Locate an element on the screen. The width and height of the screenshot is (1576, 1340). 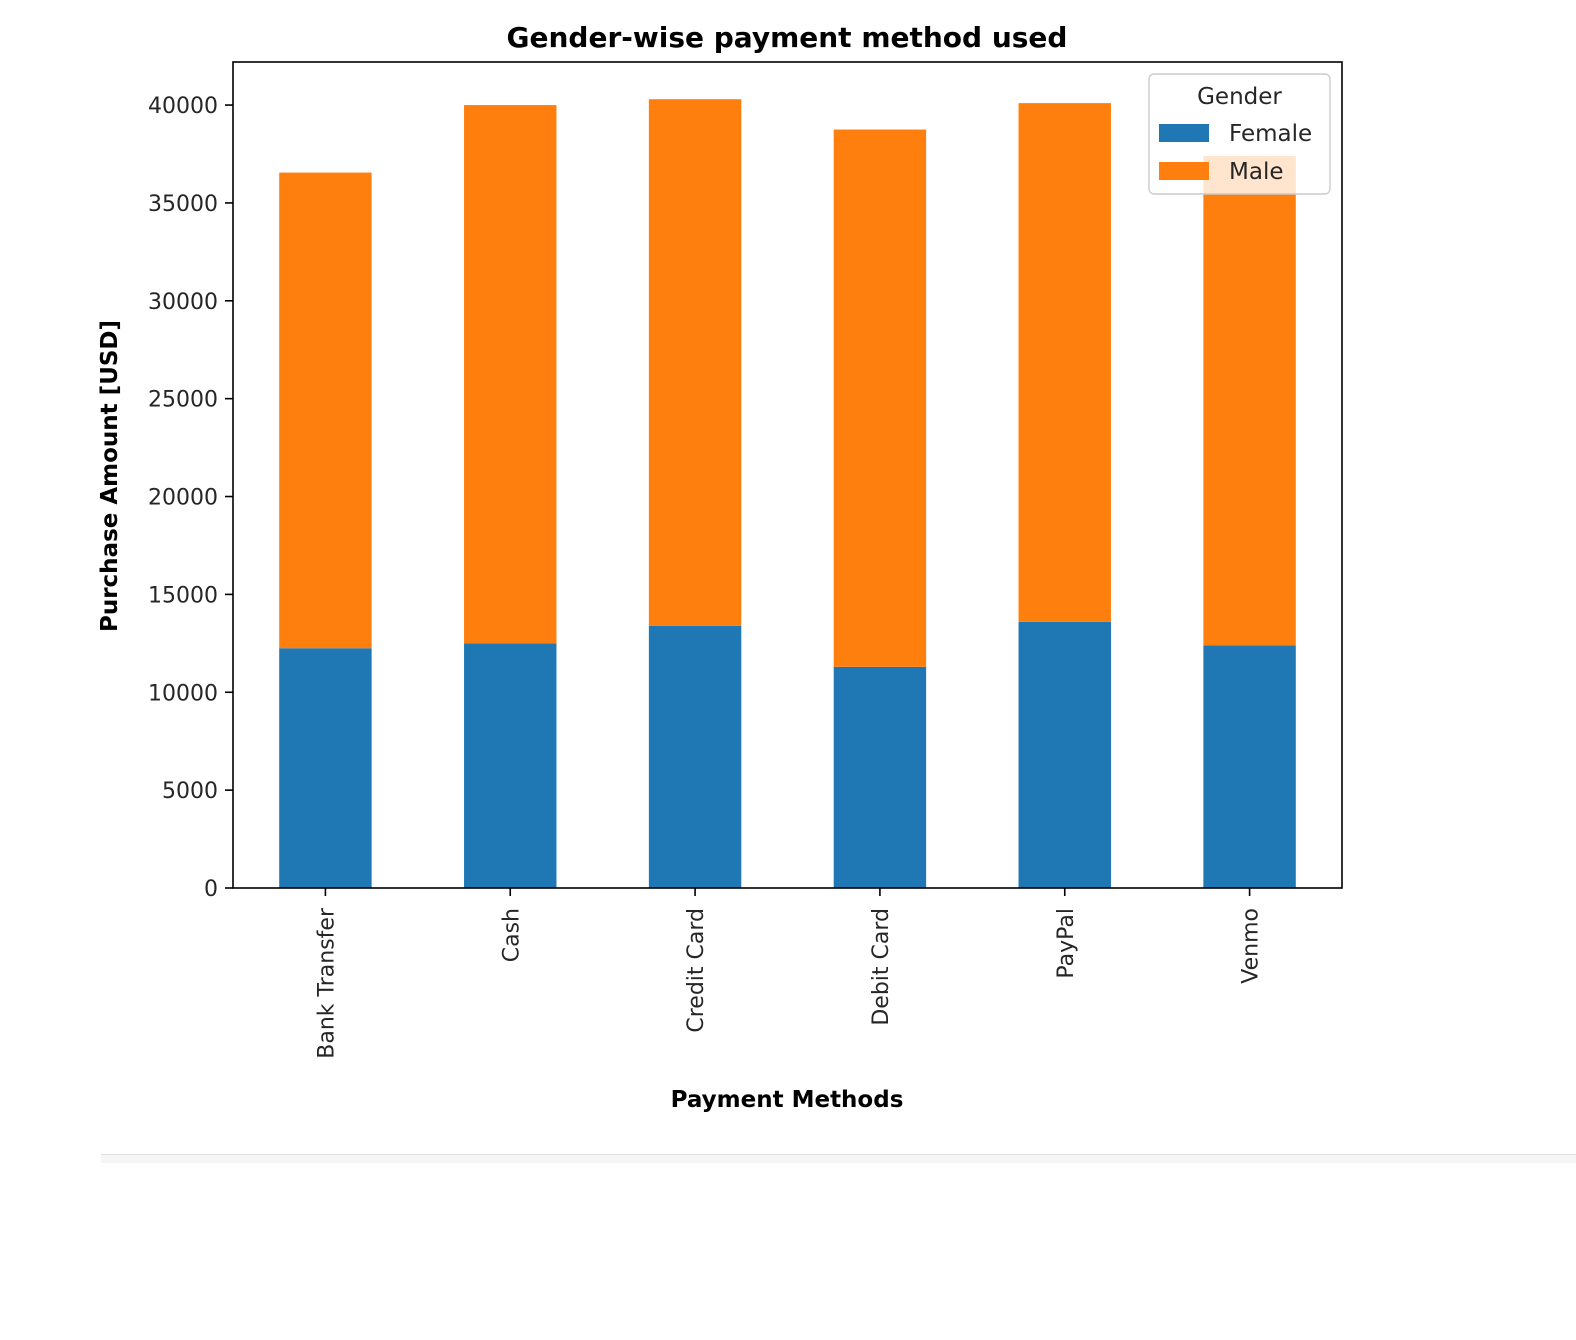
x-tick-label: Credit Card is located at coordinates (696, 970).